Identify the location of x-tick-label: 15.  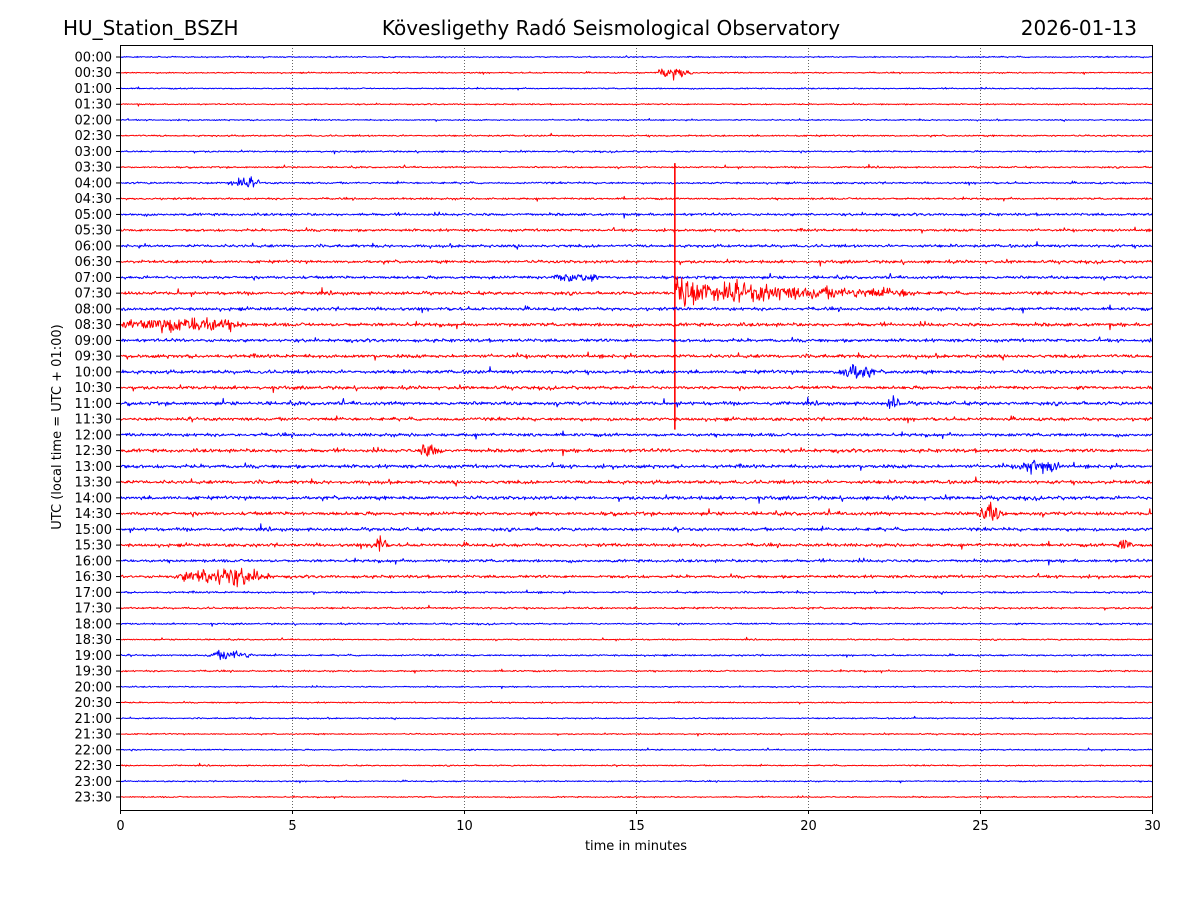
(636, 826).